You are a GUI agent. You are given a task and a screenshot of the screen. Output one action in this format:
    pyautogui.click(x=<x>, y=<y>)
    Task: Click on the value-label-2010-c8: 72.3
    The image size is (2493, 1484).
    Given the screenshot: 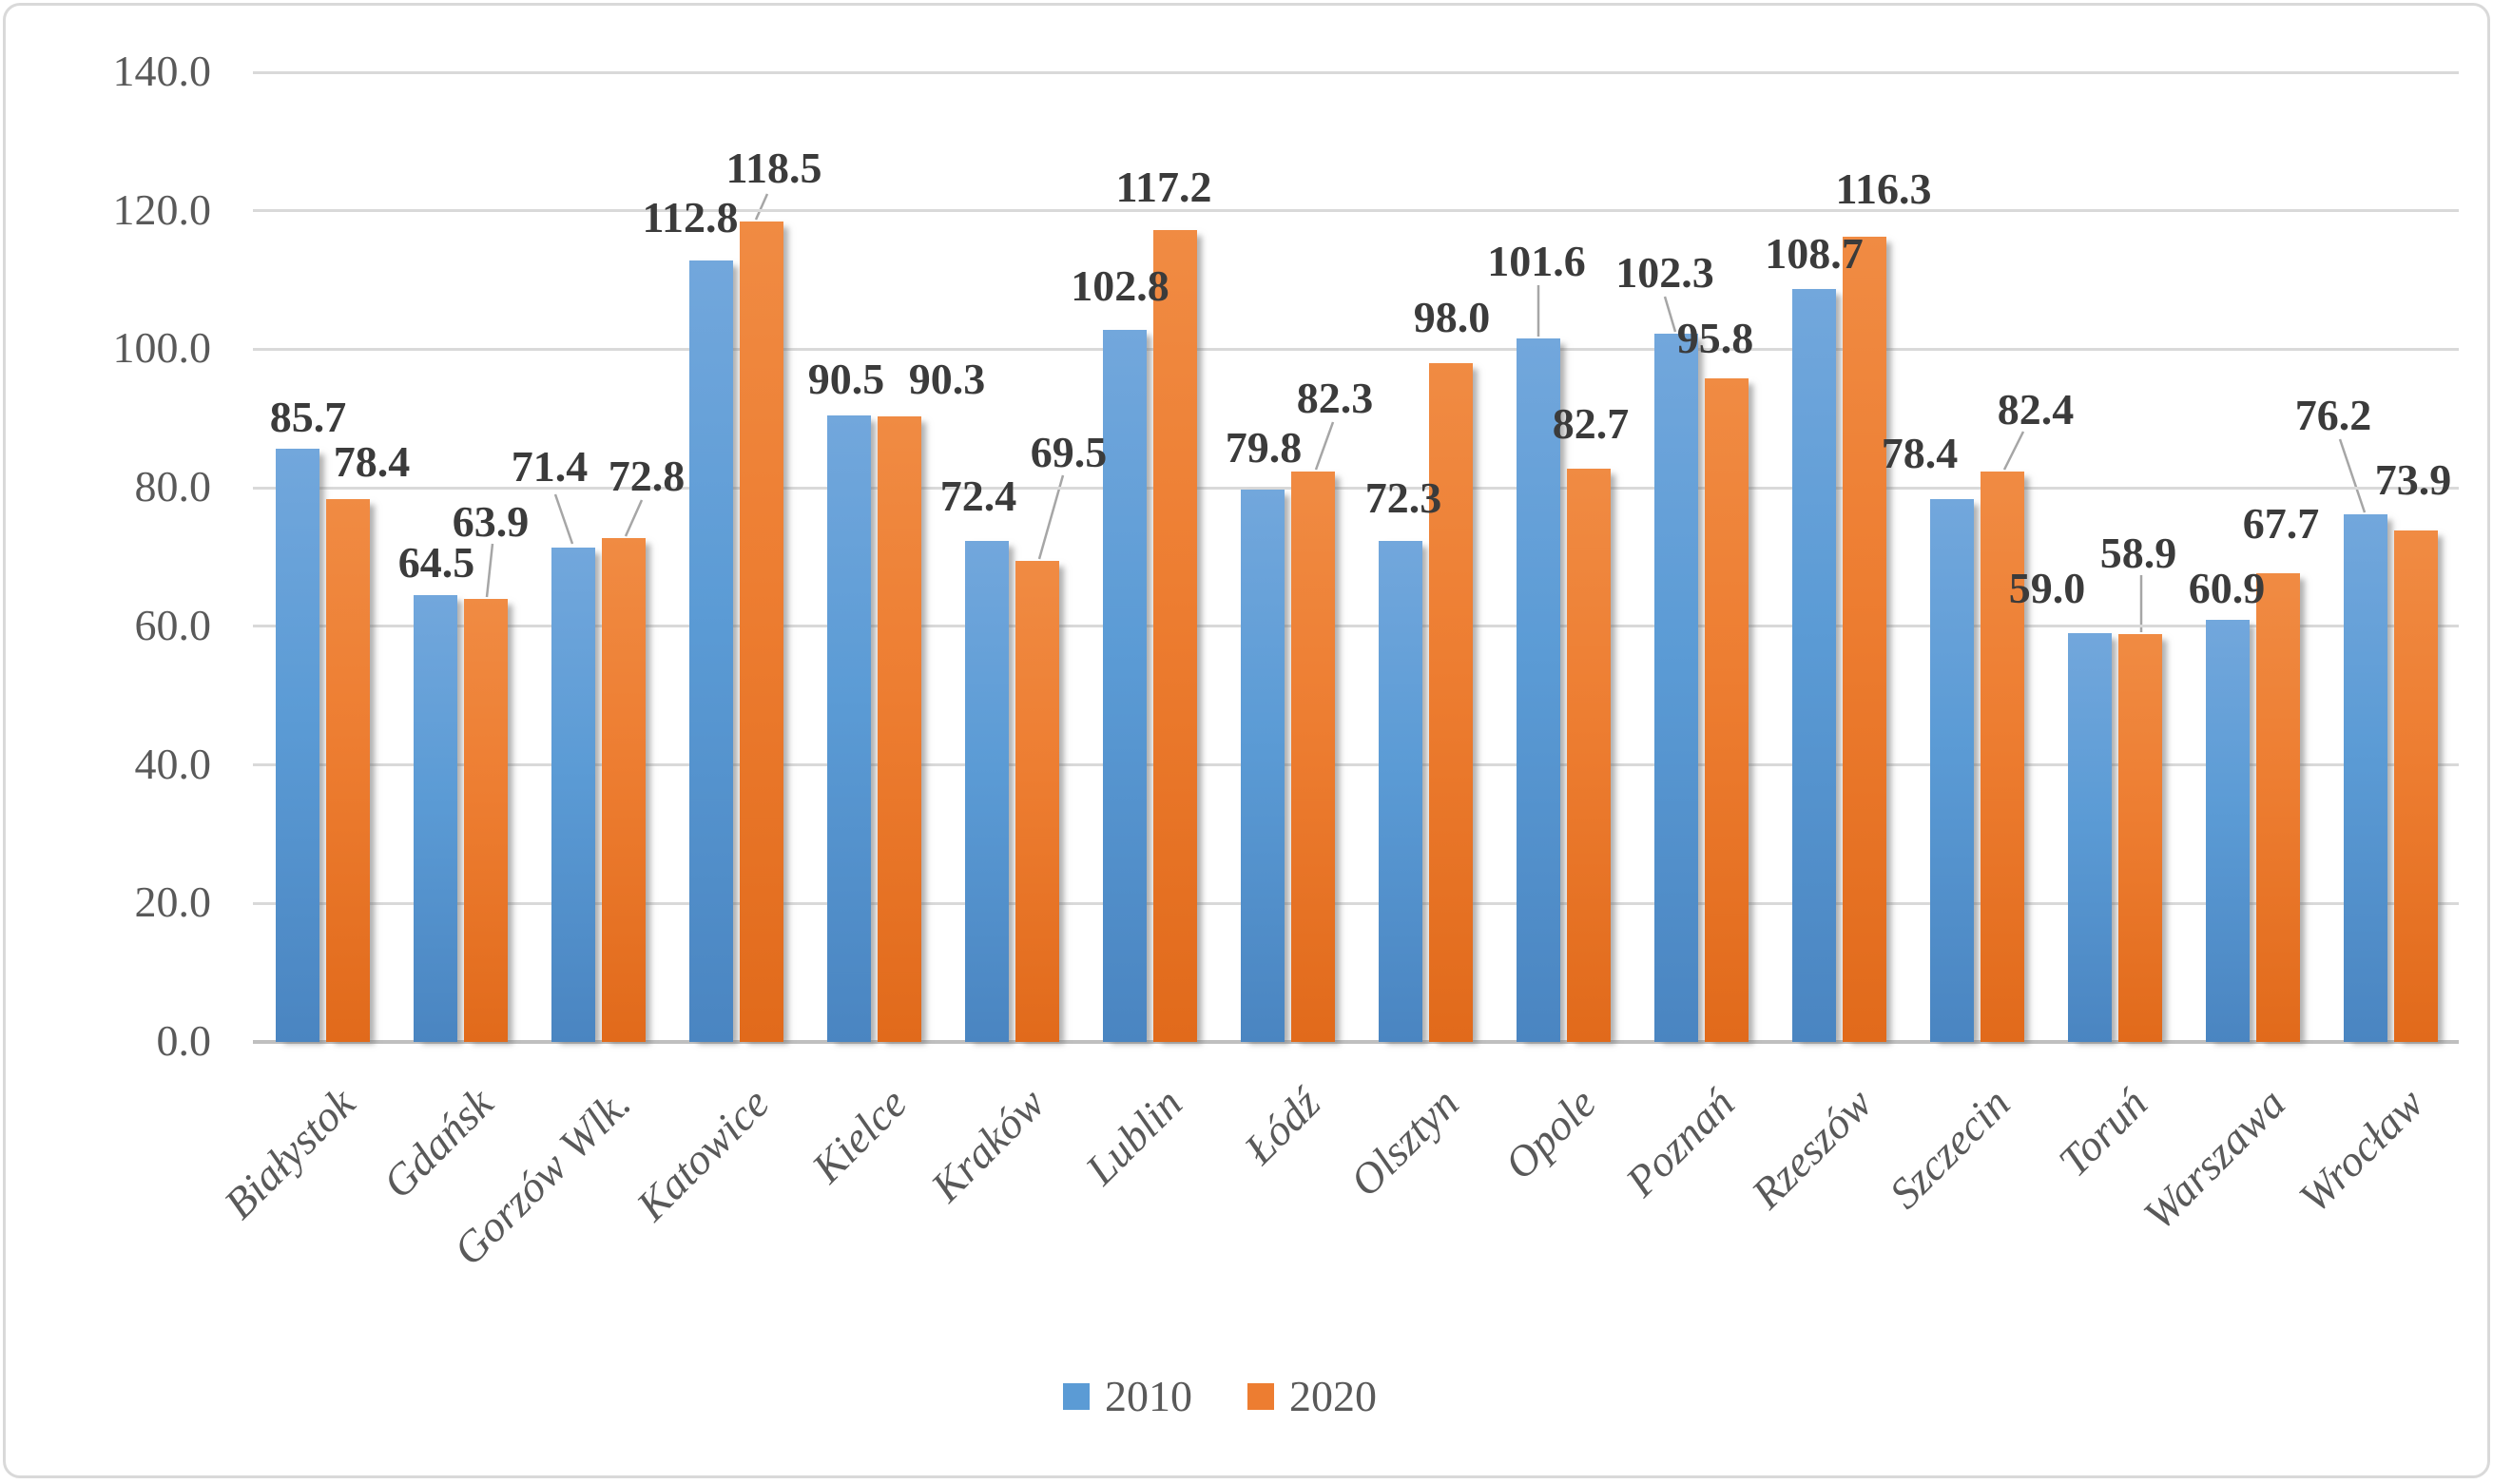 What is the action you would take?
    pyautogui.click(x=1403, y=497)
    